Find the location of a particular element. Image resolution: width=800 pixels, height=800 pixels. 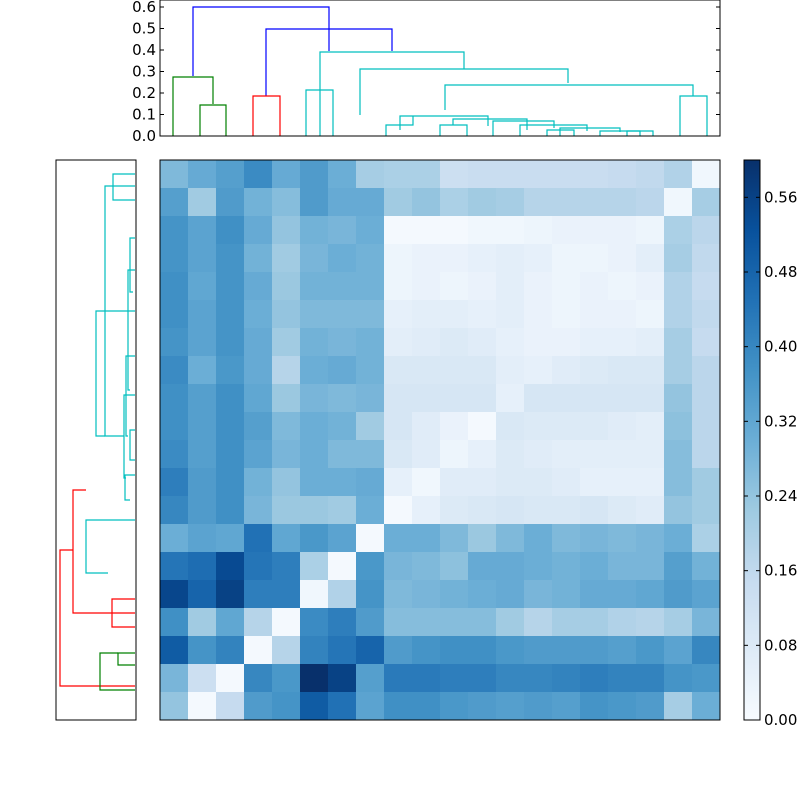

dendrogram-tick-label: 0.6 is located at coordinates (144, 8).